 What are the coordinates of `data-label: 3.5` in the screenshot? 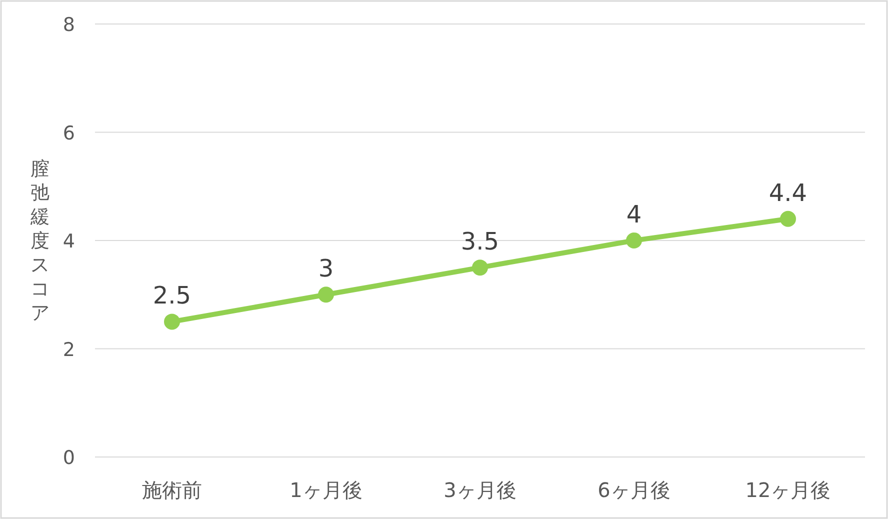 It's located at (480, 242).